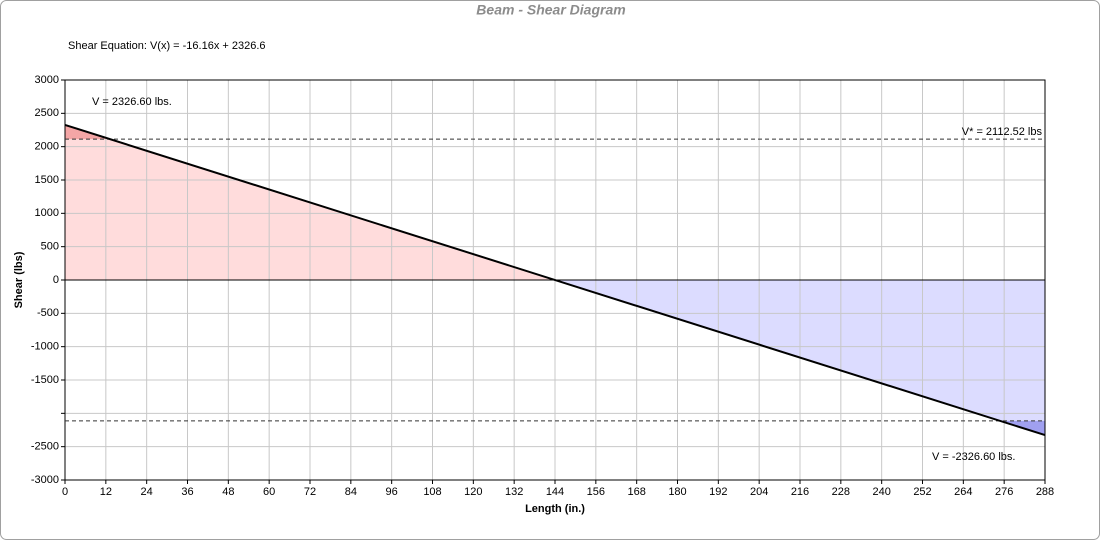 The image size is (1100, 540). I want to click on x-tick-label: 36, so click(187, 492).